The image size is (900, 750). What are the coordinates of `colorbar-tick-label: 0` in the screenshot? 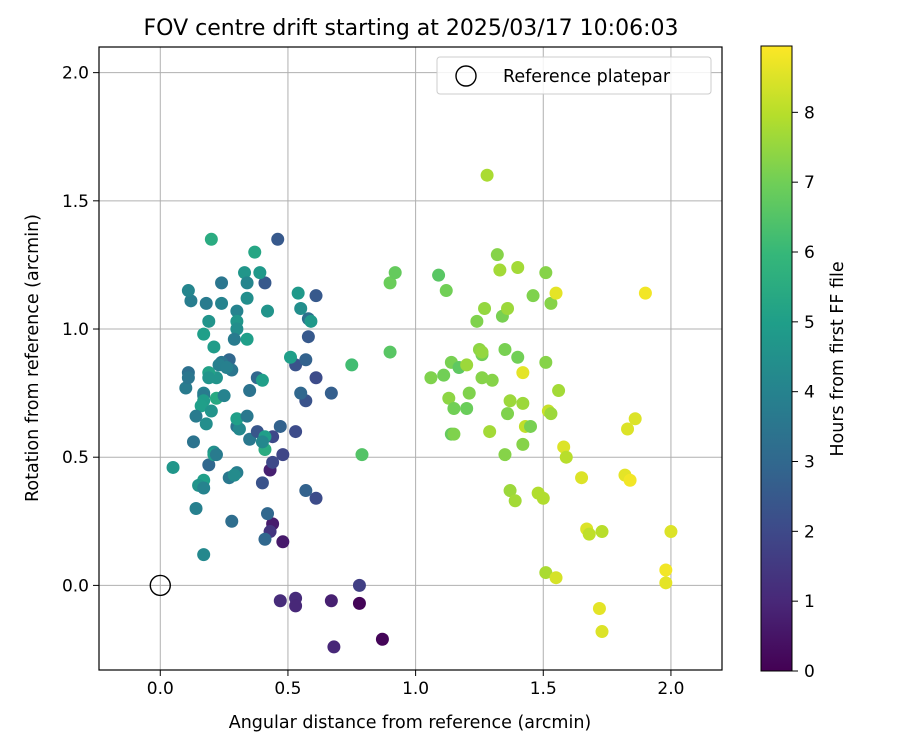 It's located at (809, 672).